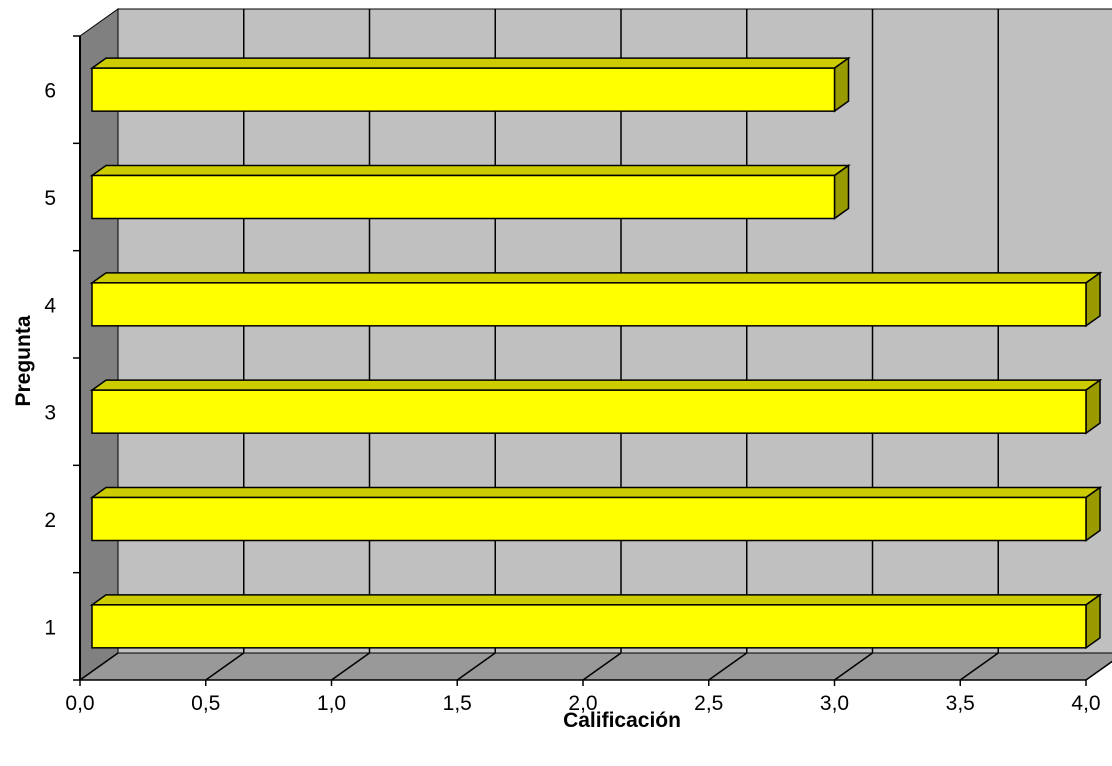  I want to click on x-tick-label: 4,0, so click(1085, 703).